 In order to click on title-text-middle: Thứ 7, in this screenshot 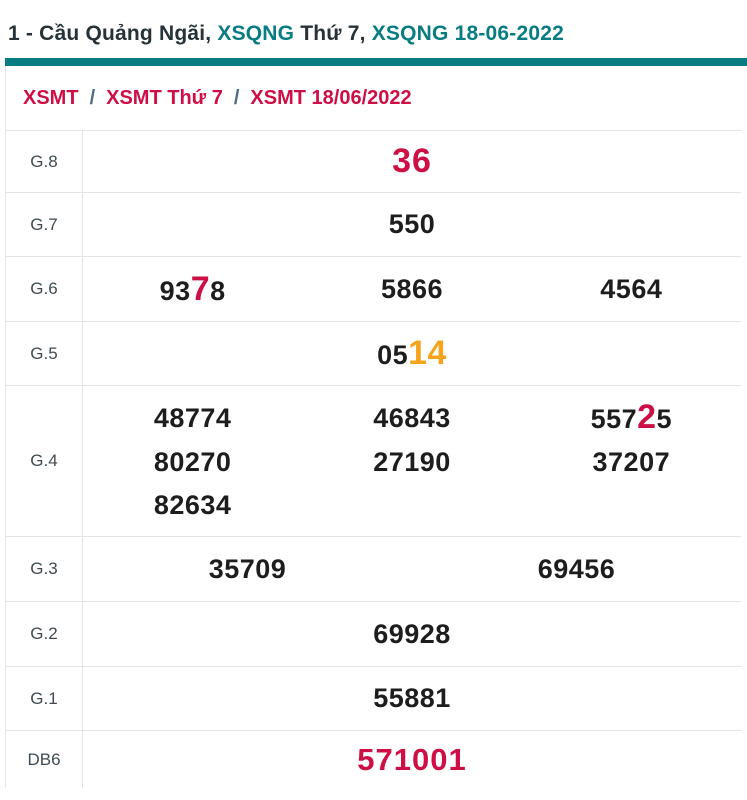, I will do `click(333, 33)`.